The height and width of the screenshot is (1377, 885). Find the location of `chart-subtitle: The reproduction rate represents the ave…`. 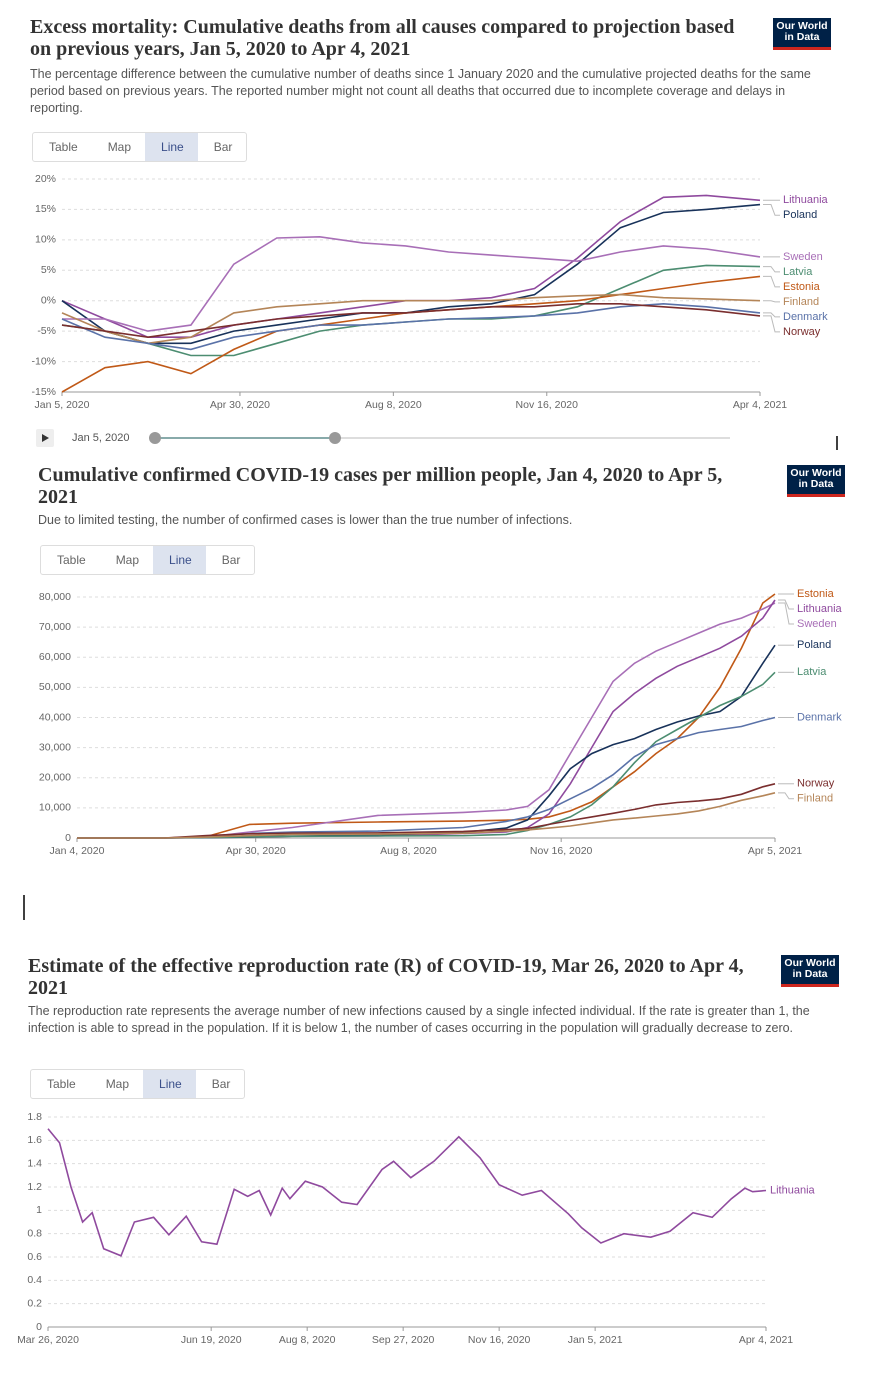

chart-subtitle: The reproduction rate represents the ave… is located at coordinates (419, 1019).